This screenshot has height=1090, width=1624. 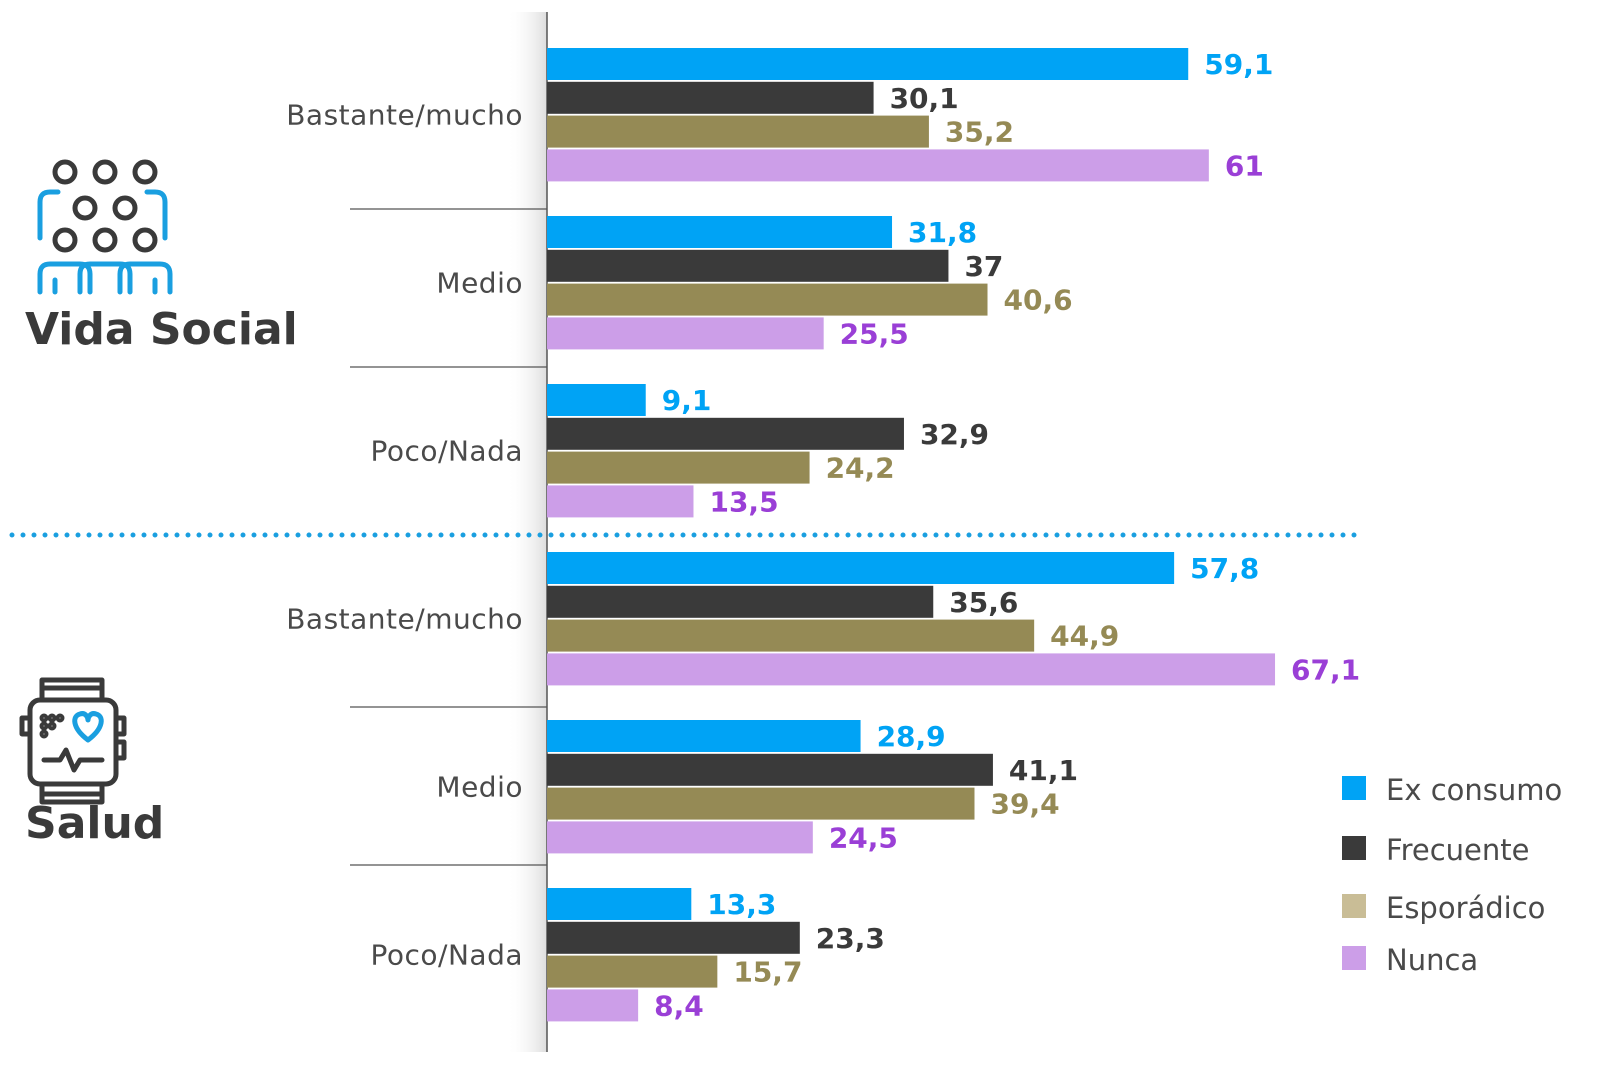 I want to click on value-label: 40,6, so click(x=1038, y=300).